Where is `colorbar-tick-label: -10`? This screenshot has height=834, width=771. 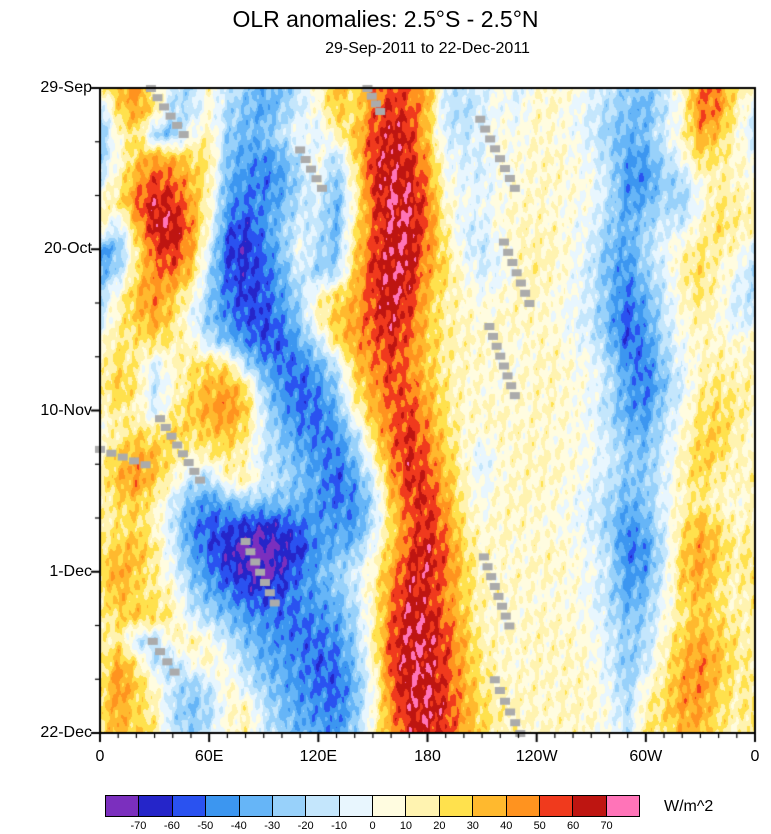 colorbar-tick-label: -10 is located at coordinates (339, 826).